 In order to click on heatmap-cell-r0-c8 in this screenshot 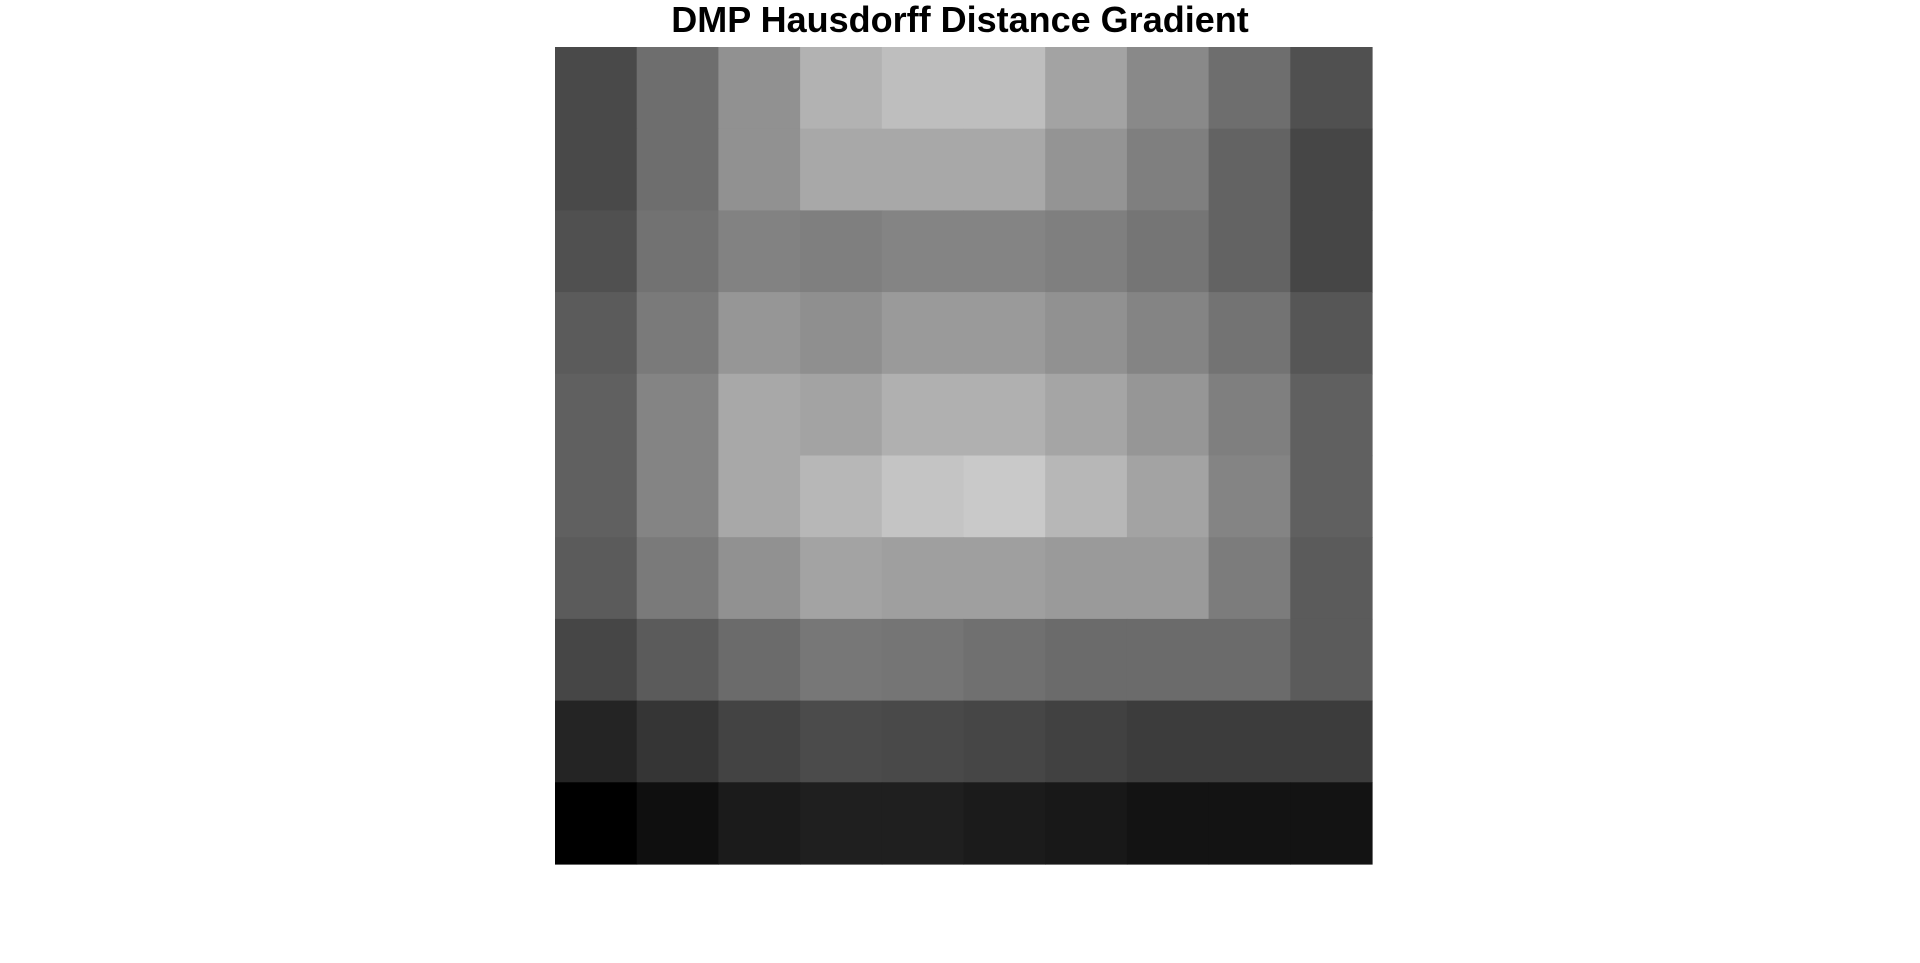, I will do `click(1250, 88)`.